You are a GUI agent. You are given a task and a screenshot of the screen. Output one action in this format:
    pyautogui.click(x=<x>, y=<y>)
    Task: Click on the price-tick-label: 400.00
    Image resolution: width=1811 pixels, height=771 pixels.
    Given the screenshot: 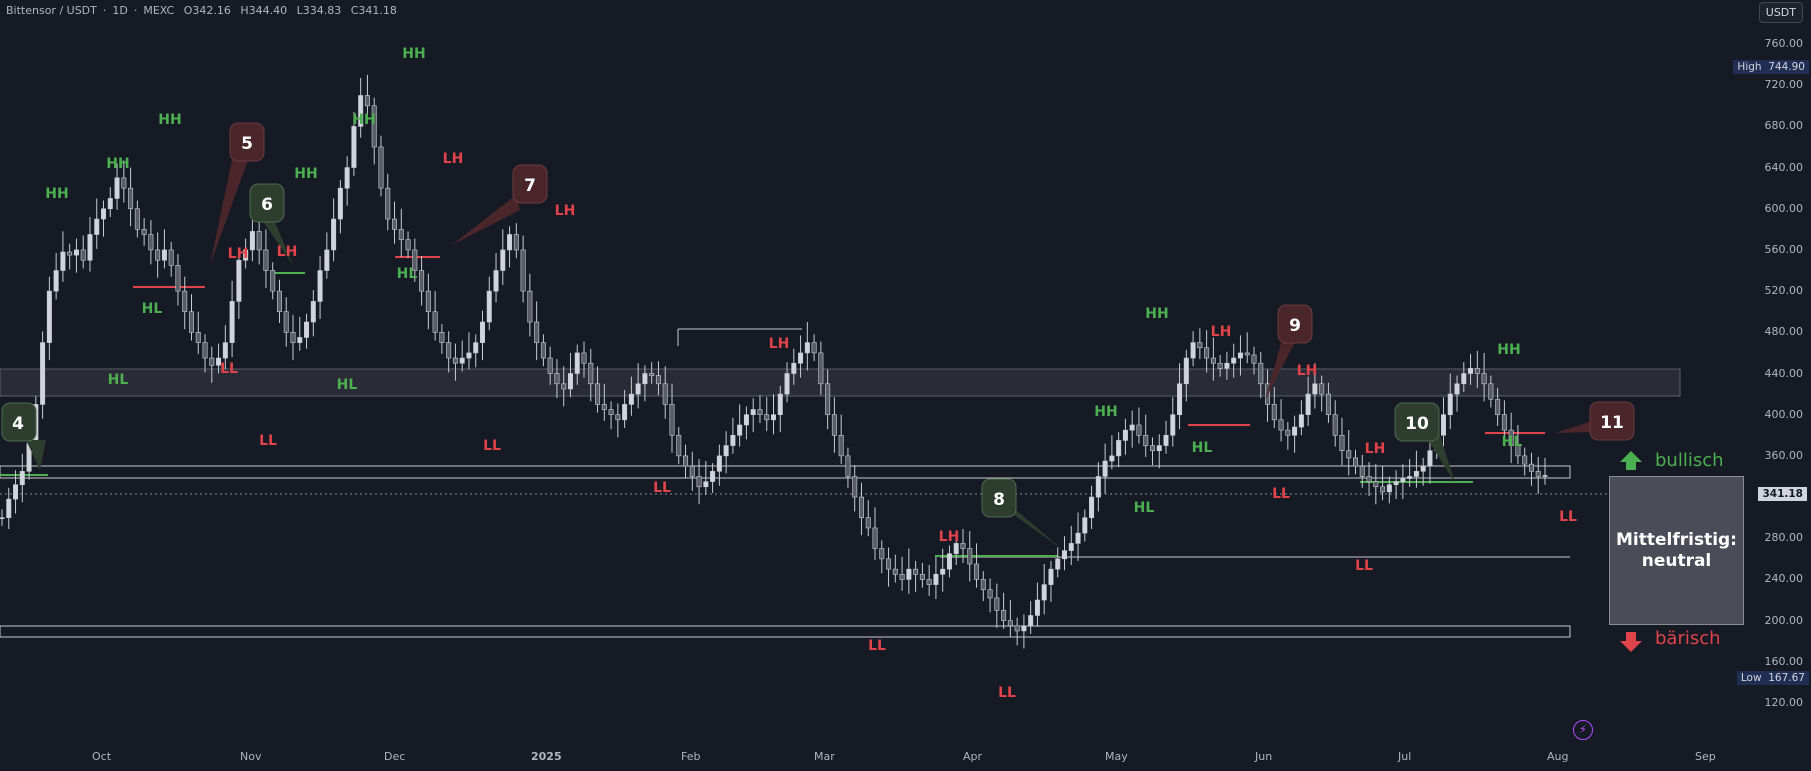 What is the action you would take?
    pyautogui.click(x=1784, y=414)
    